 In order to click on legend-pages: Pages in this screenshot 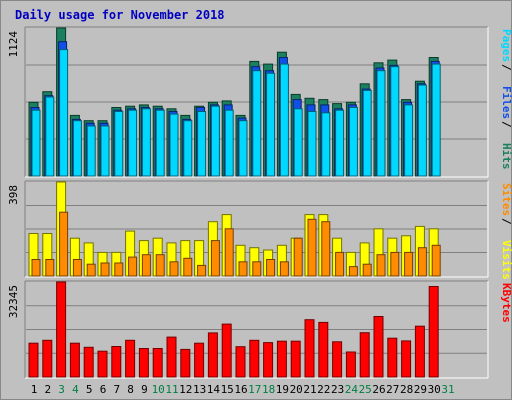, I will do `click(506, 45)`.